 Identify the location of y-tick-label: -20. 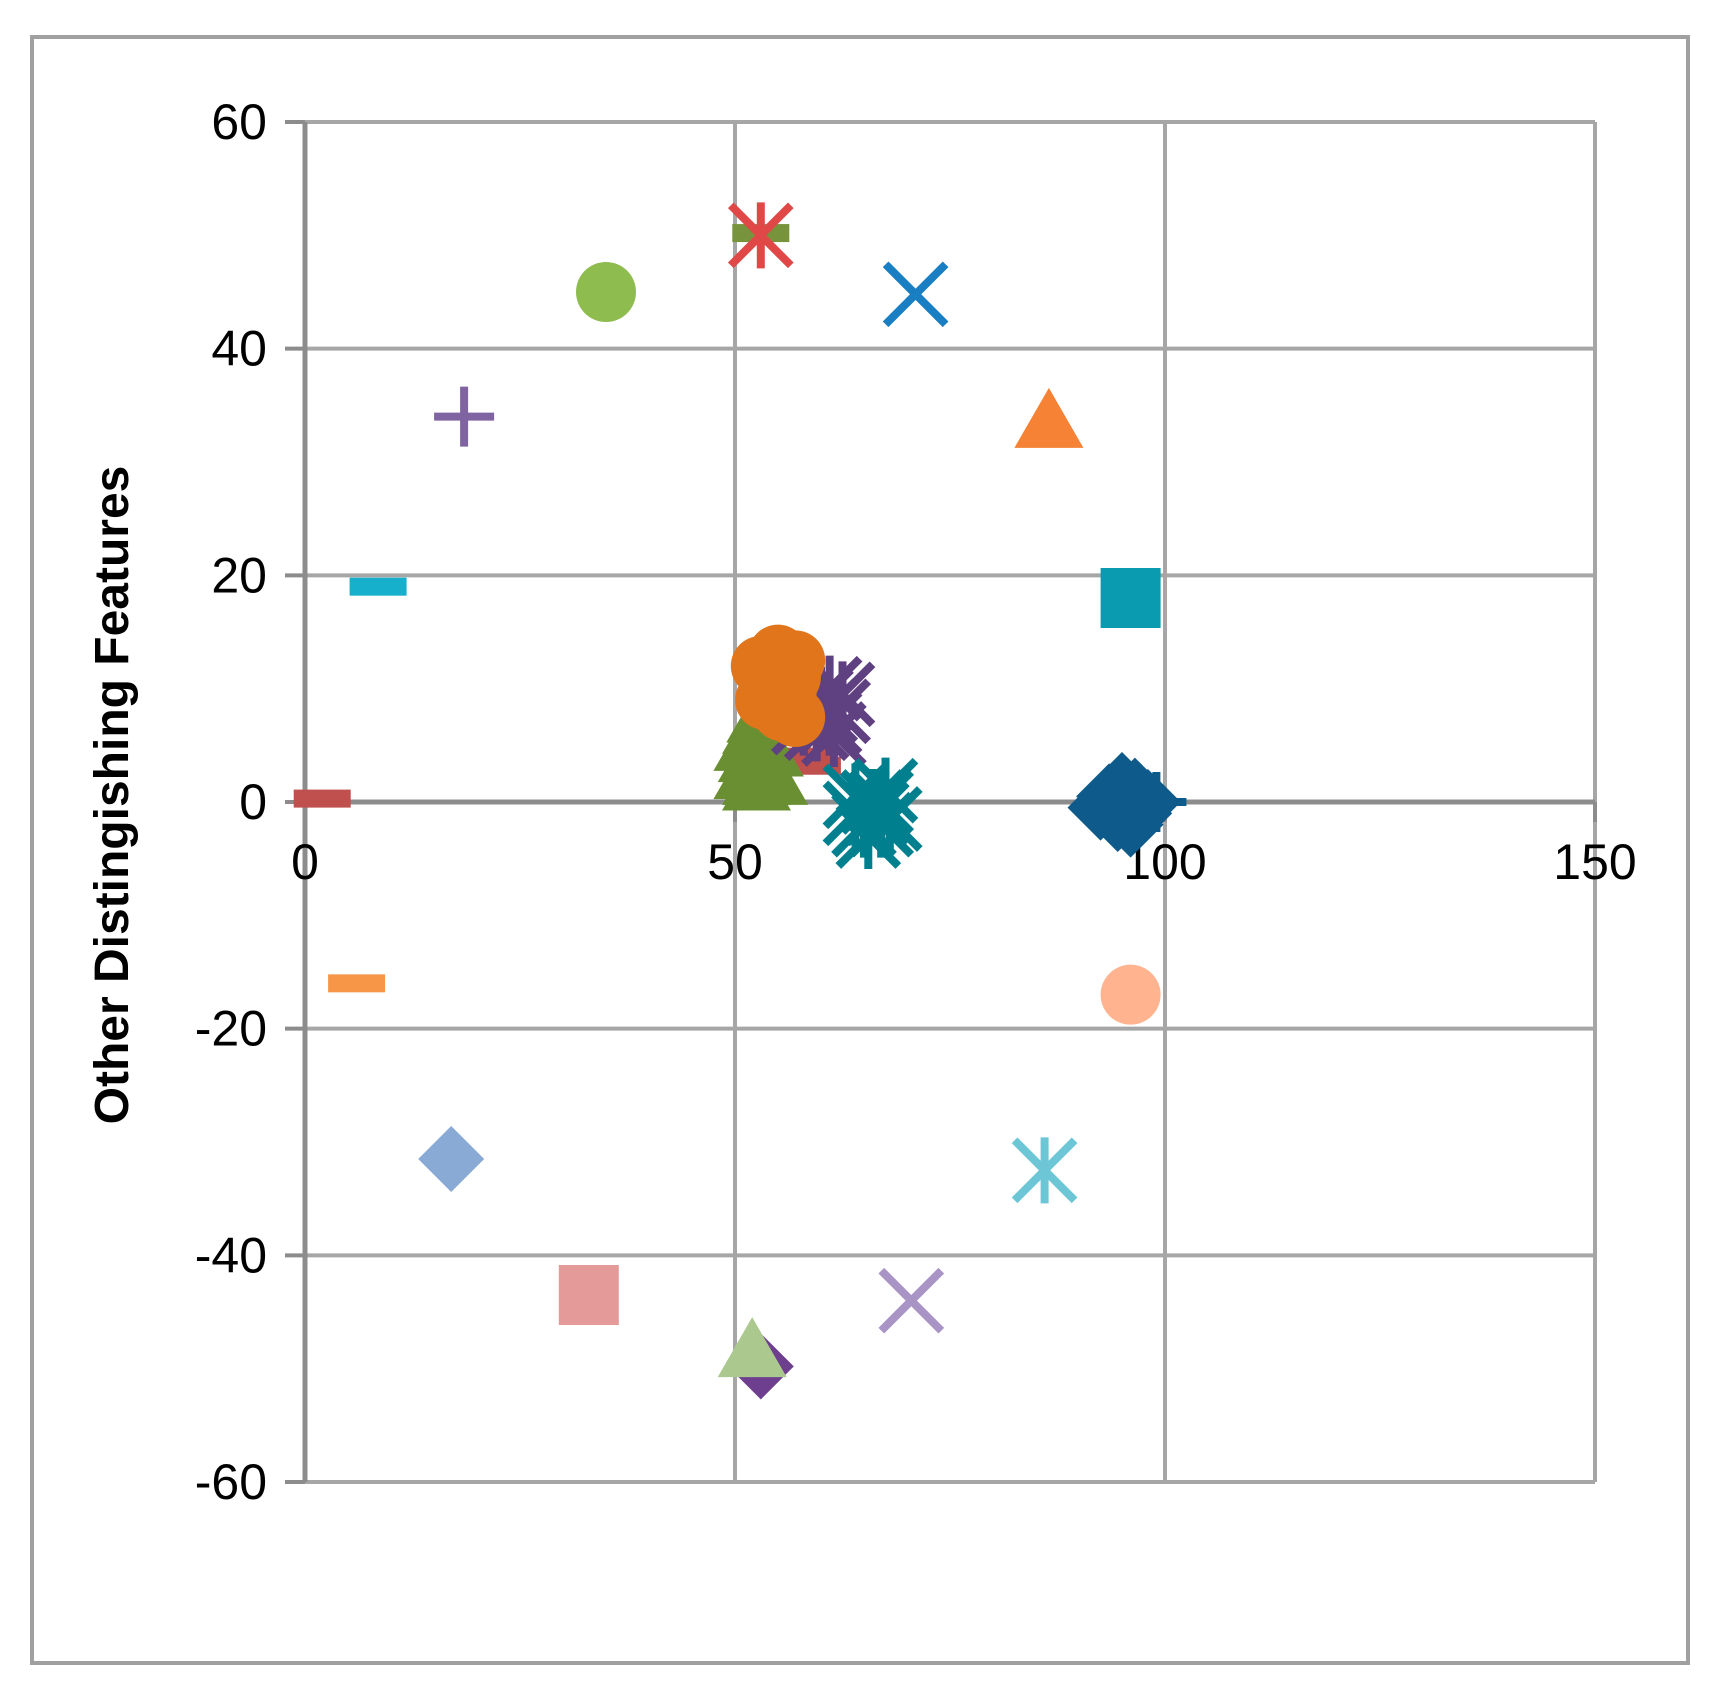
(231, 1029).